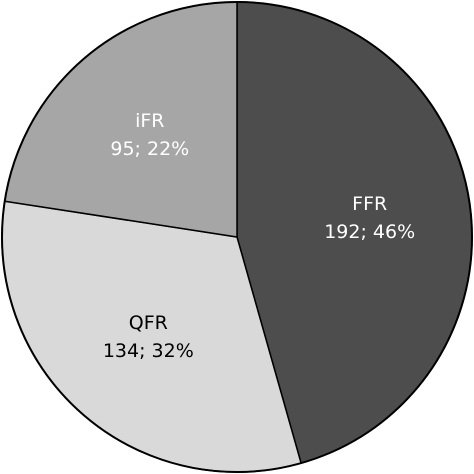  I want to click on slice-label-ffr: FFR, so click(369, 204).